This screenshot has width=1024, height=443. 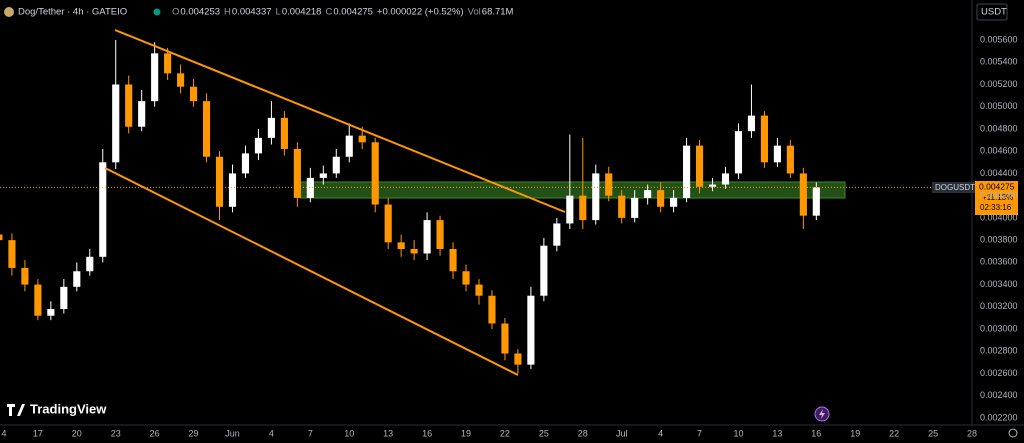 What do you see at coordinates (999, 306) in the screenshot?
I see `y-tick-label: 0.003200` at bounding box center [999, 306].